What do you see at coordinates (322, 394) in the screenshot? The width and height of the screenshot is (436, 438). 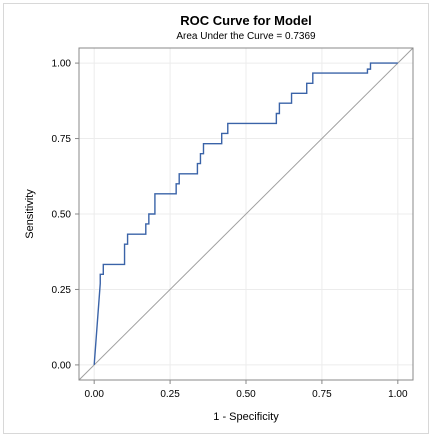 I see `x-tick-label-3: 0.75` at bounding box center [322, 394].